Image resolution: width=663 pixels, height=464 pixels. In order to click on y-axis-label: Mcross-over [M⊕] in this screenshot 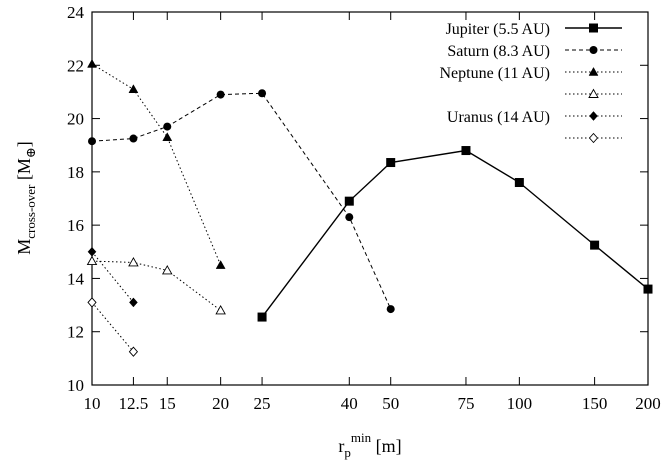, I will do `click(26, 198)`.